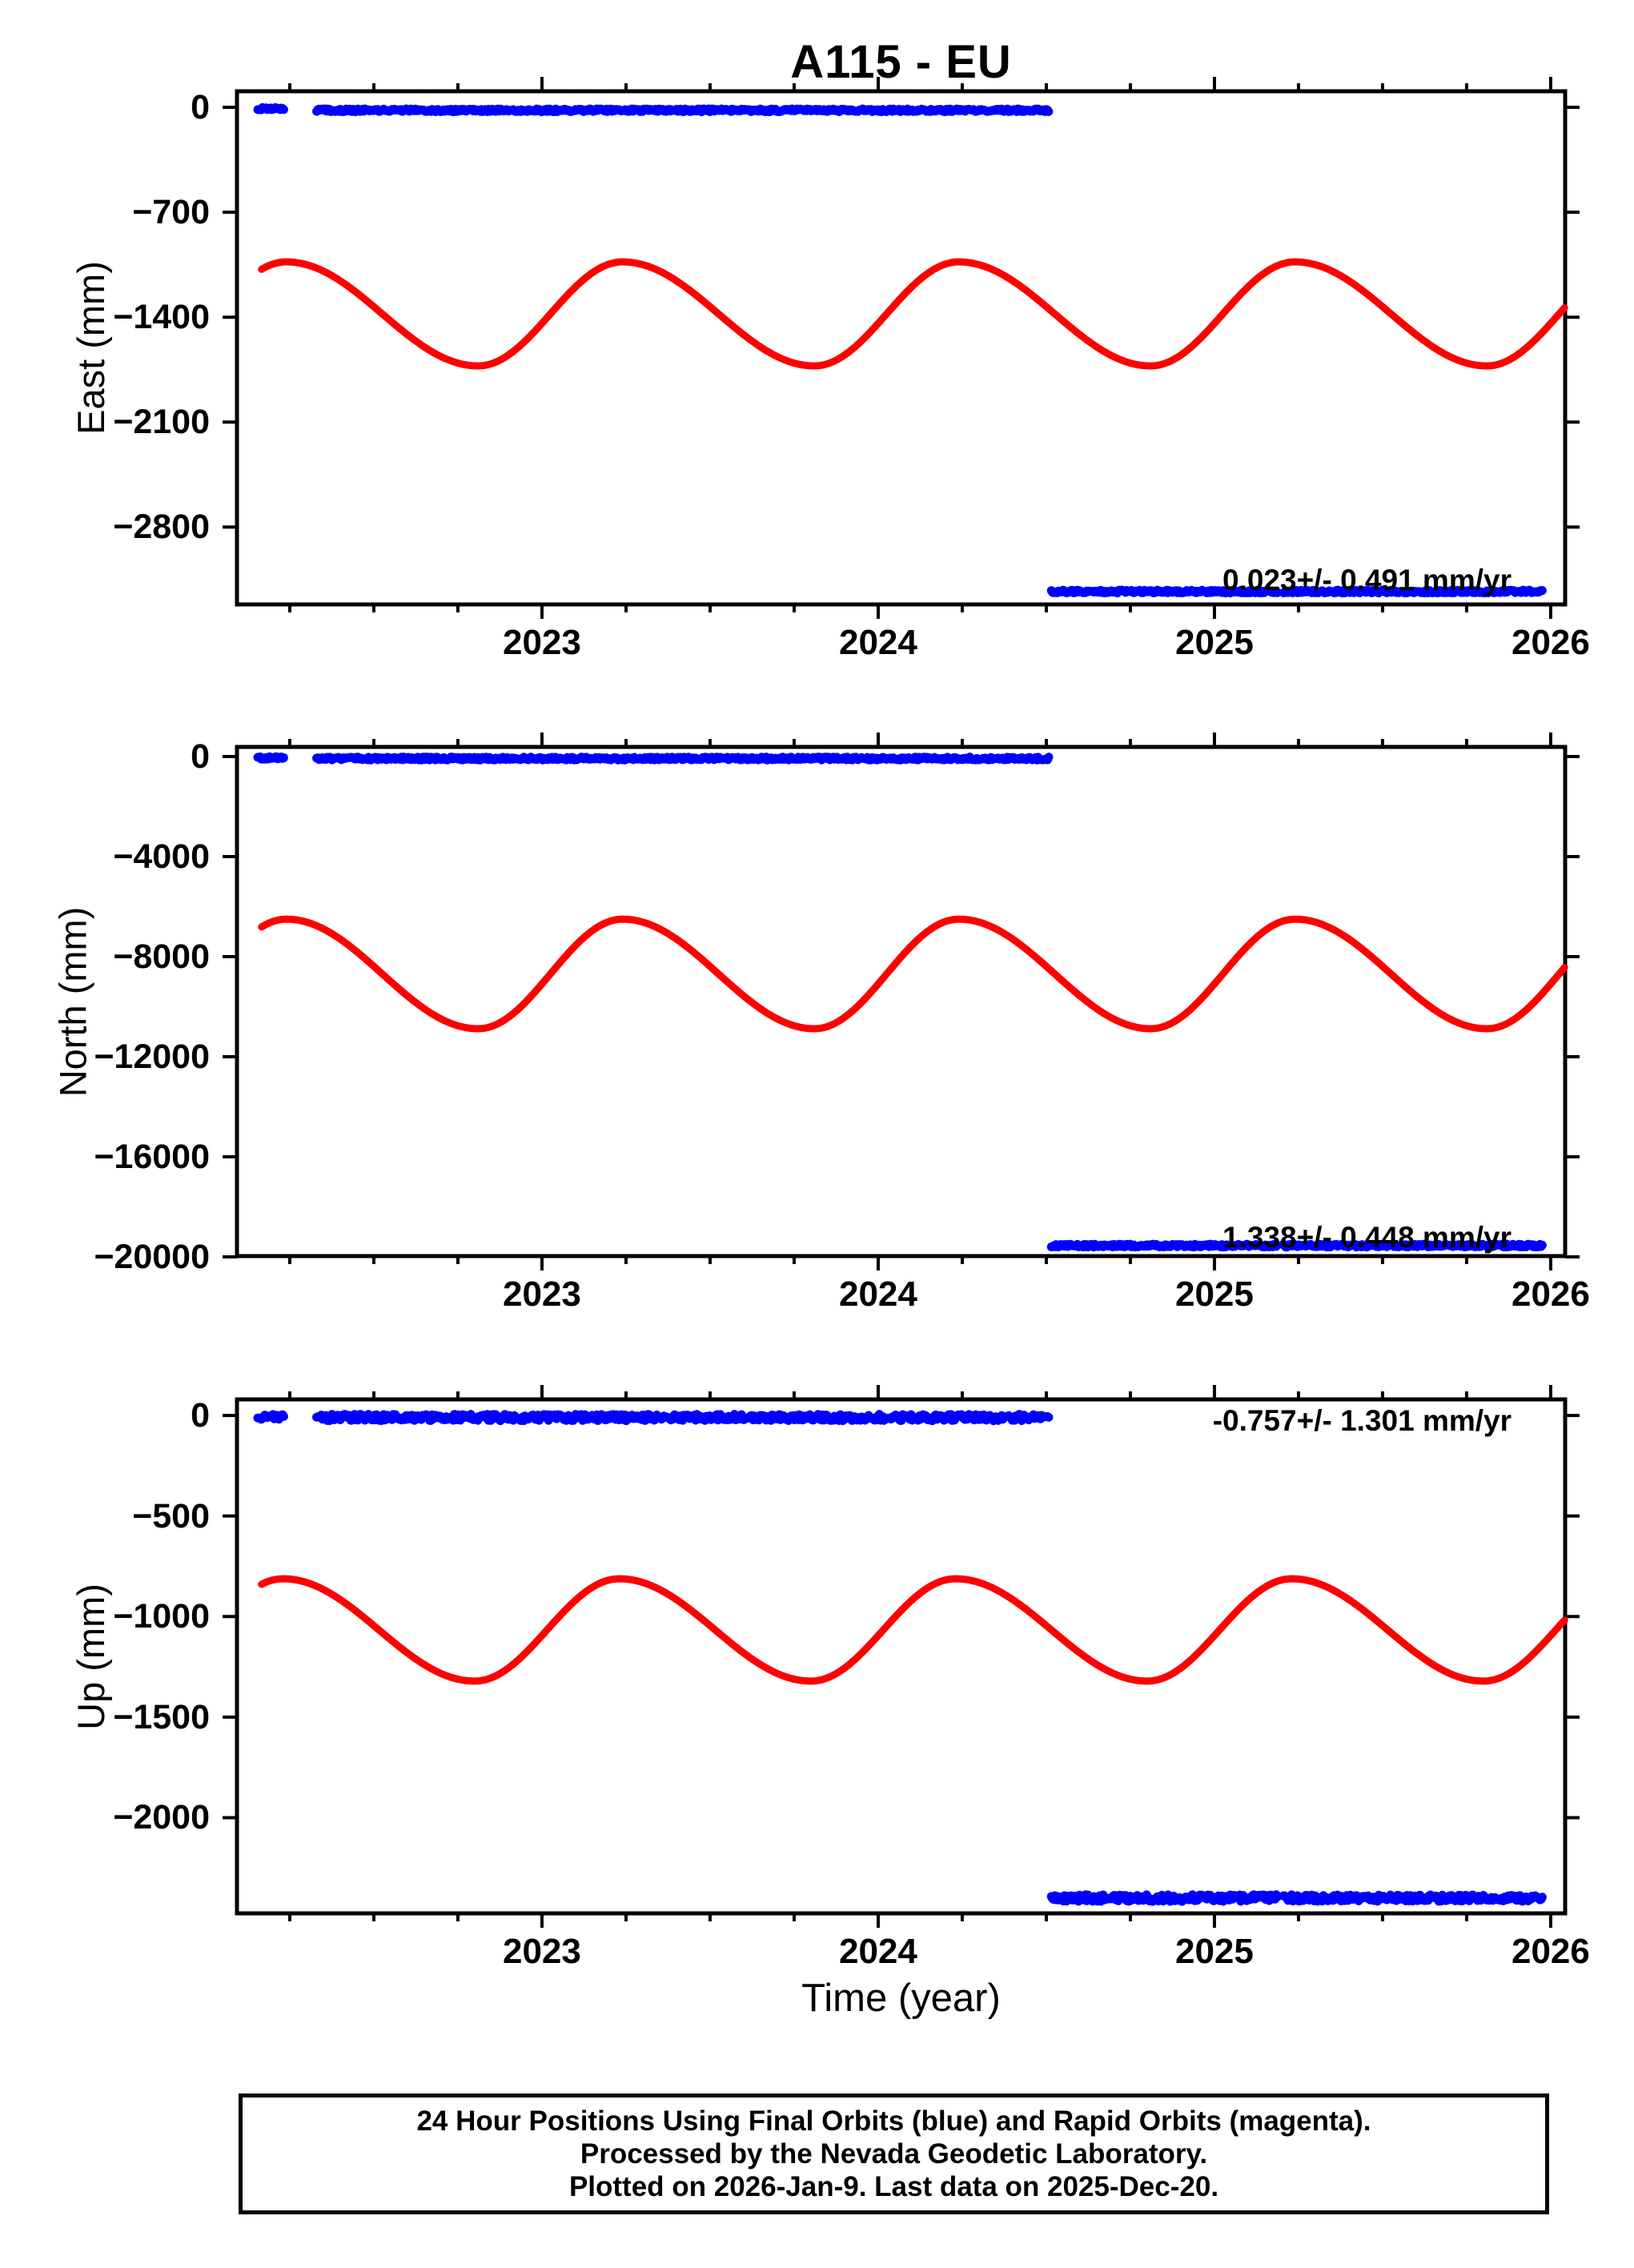 This screenshot has height=2268, width=1634. What do you see at coordinates (1362, 1420) in the screenshot?
I see `trend-annotation-up: -0.757+/- 1.301 mm/yr` at bounding box center [1362, 1420].